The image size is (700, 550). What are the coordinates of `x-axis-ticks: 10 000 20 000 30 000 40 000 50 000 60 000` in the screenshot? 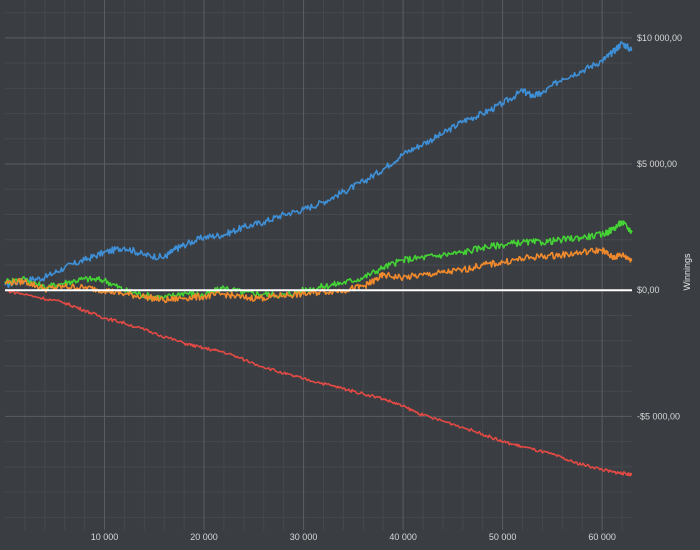 It's located at (353, 537).